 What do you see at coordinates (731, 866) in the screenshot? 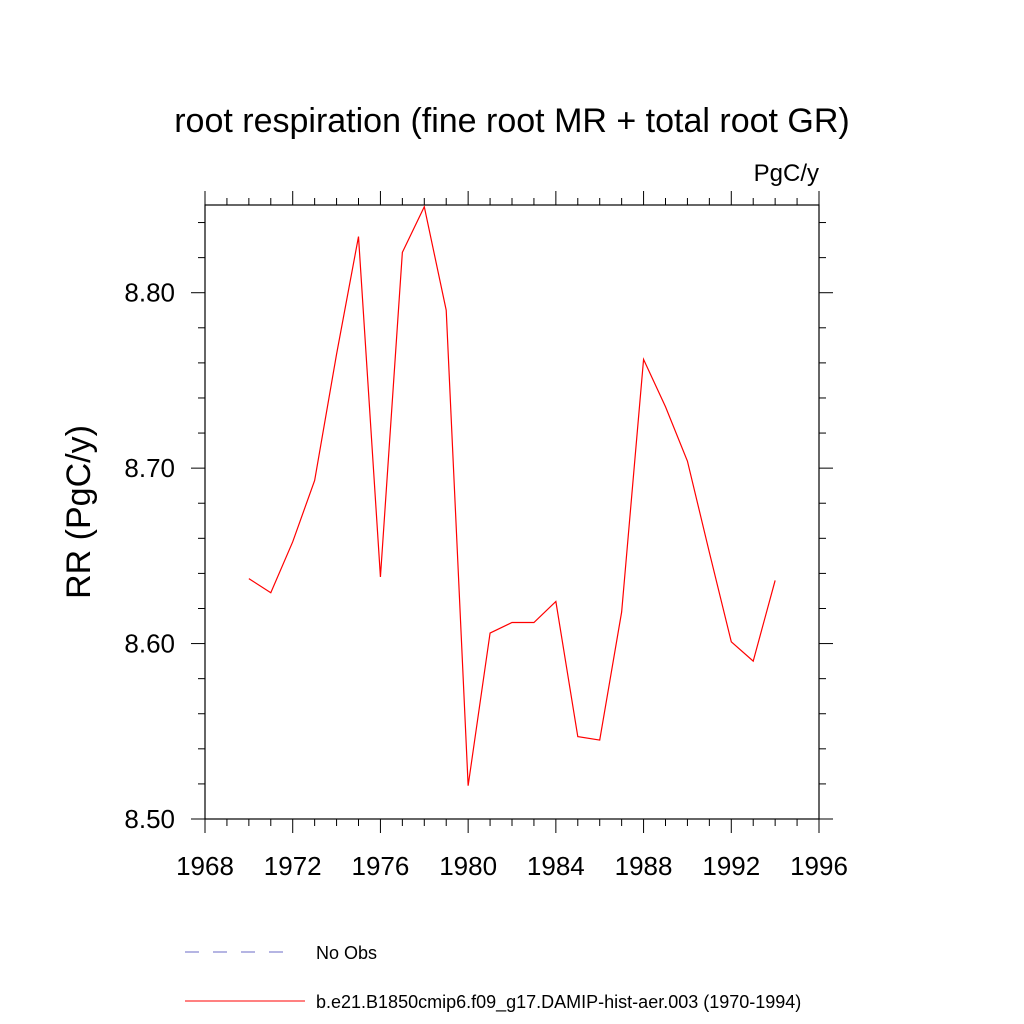
I see `x-tick-label: 1992` at bounding box center [731, 866].